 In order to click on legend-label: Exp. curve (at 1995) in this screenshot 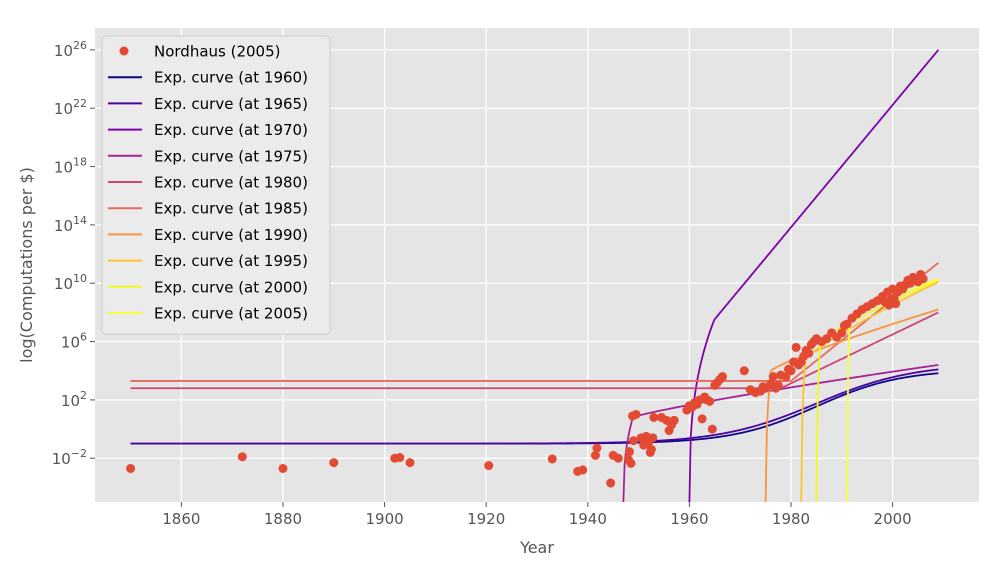, I will do `click(231, 261)`.